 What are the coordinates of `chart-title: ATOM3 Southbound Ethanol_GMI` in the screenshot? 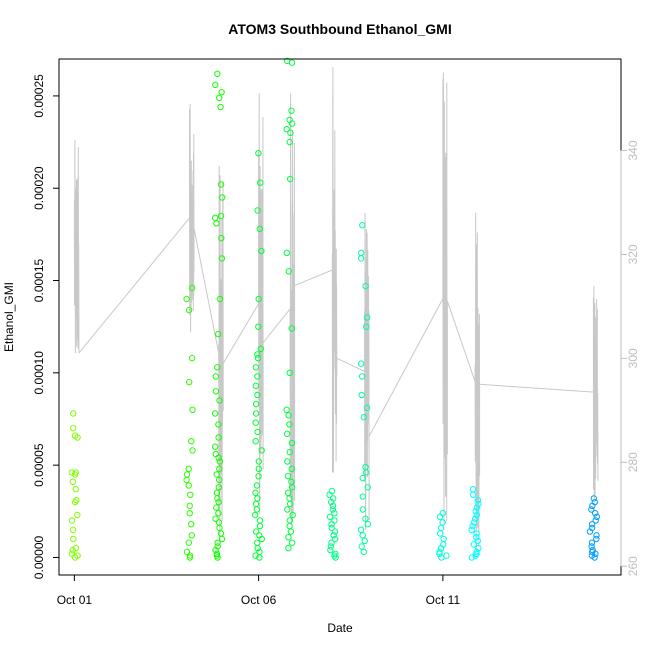 It's located at (339, 29).